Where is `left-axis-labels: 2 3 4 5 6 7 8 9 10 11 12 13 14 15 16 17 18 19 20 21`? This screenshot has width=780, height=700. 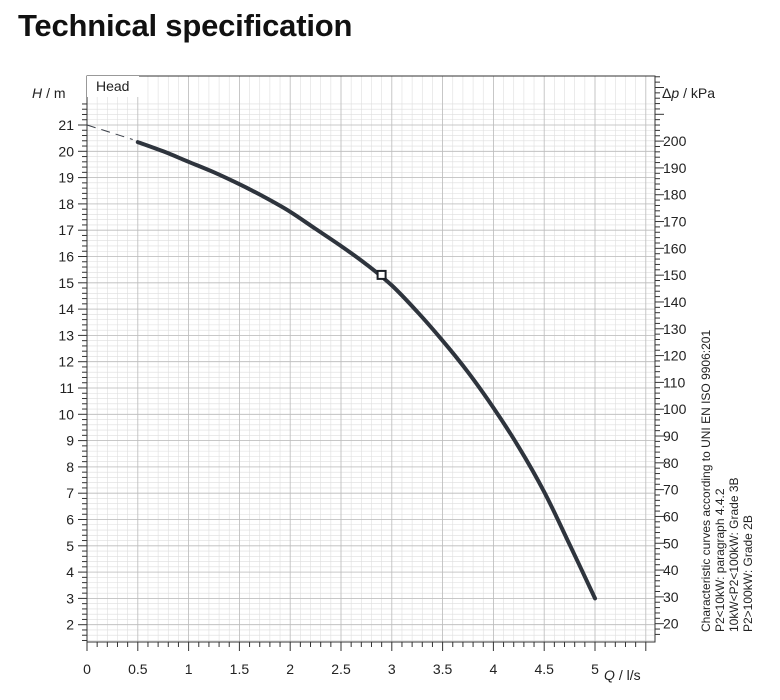
left-axis-labels: 2 3 4 5 6 7 8 9 10 11 12 13 14 15 16 17 18 19 20 21 is located at coordinates (66, 375).